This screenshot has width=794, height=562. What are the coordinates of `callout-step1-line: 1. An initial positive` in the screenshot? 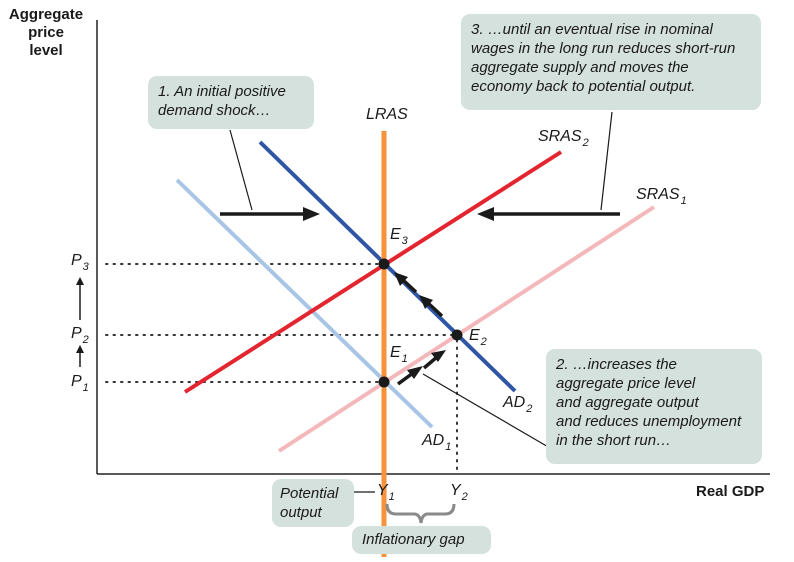 It's located at (222, 91).